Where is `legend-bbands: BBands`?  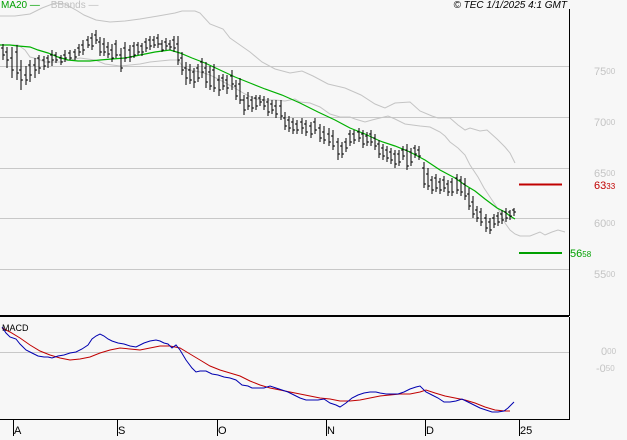 legend-bbands: BBands is located at coordinates (68, 5).